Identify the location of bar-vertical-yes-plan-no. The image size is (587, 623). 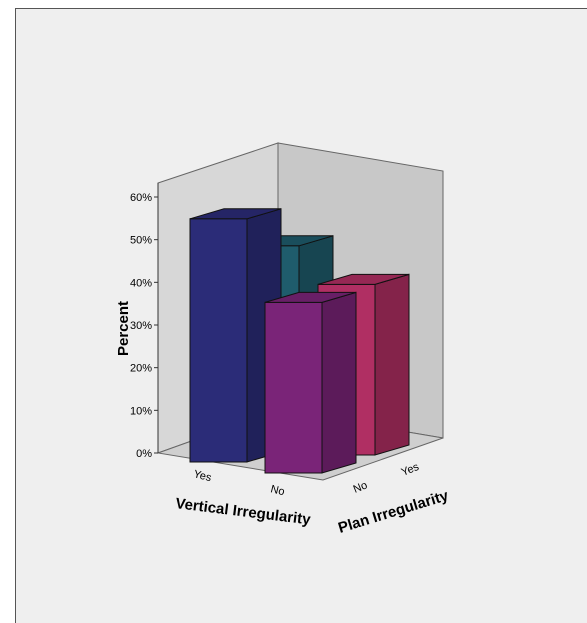
(235, 335).